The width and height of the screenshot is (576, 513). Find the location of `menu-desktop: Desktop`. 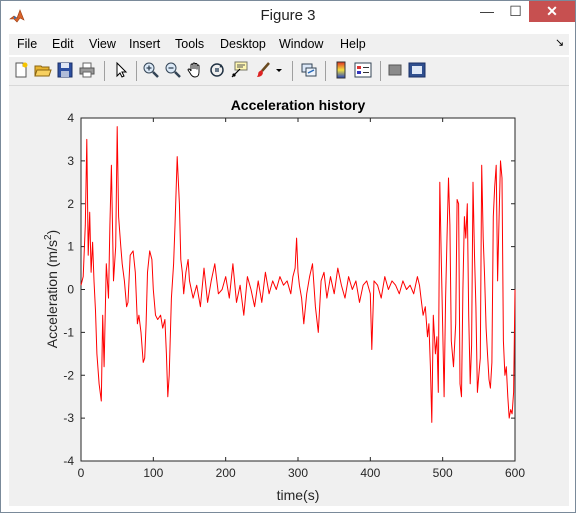

menu-desktop: Desktop is located at coordinates (243, 44).